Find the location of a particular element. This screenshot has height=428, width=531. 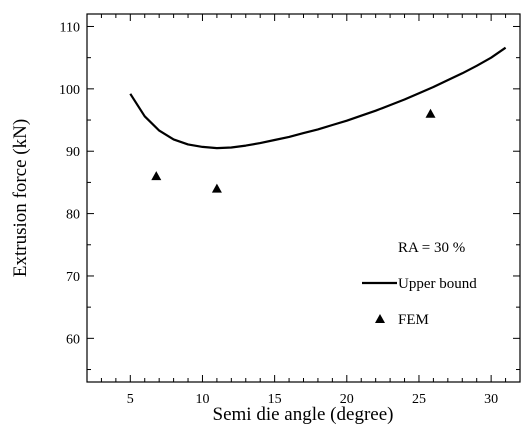

x-axis-label: Semi die angle (degree) is located at coordinates (303, 414).